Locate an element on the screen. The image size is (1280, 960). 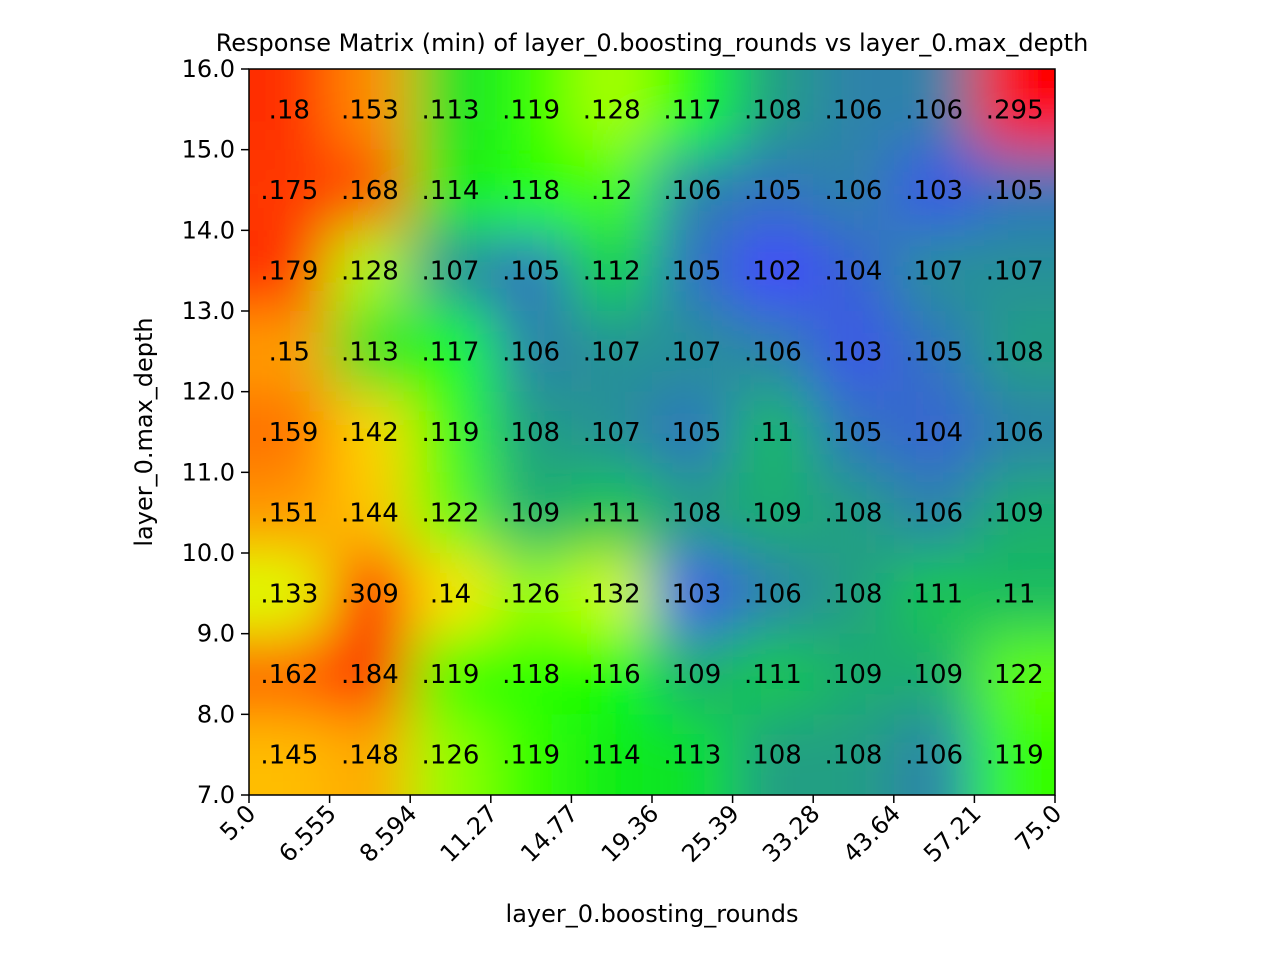
cell-value: .118 is located at coordinates (531, 675).